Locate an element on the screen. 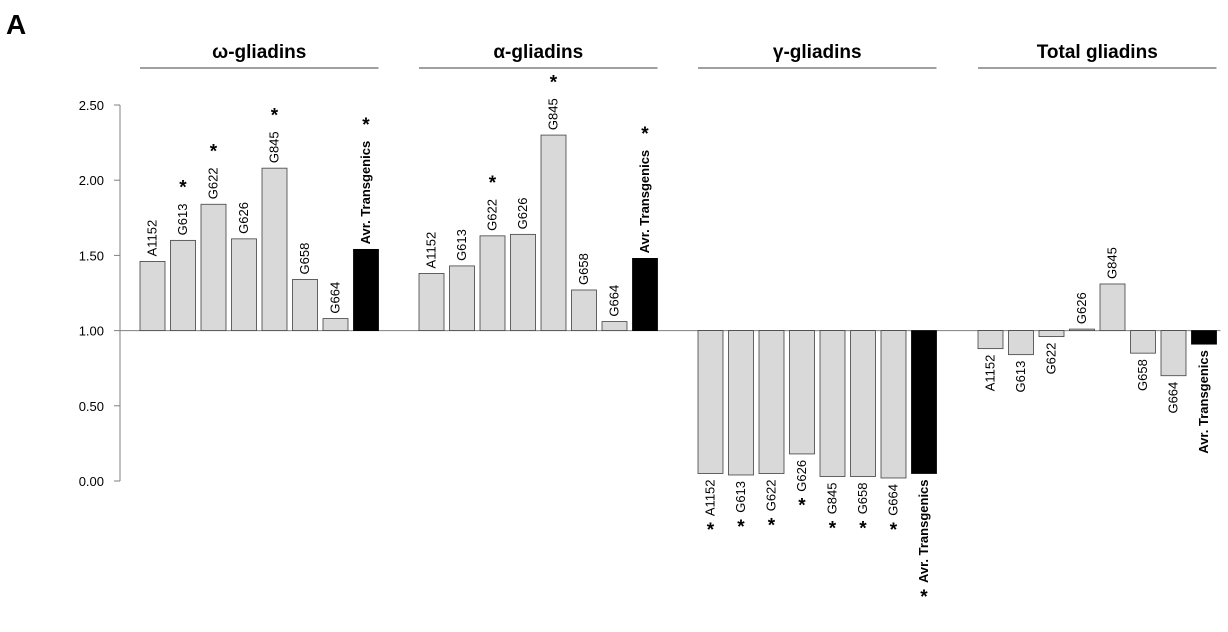 The image size is (1228, 632). y-tick-label: 1.00 is located at coordinates (91, 331).